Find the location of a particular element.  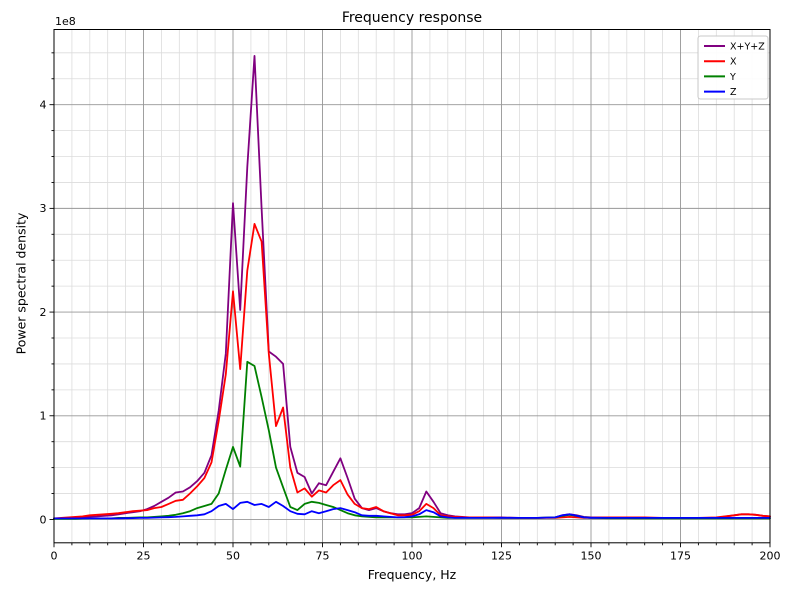

y-tick-label: 4 is located at coordinates (43, 104).